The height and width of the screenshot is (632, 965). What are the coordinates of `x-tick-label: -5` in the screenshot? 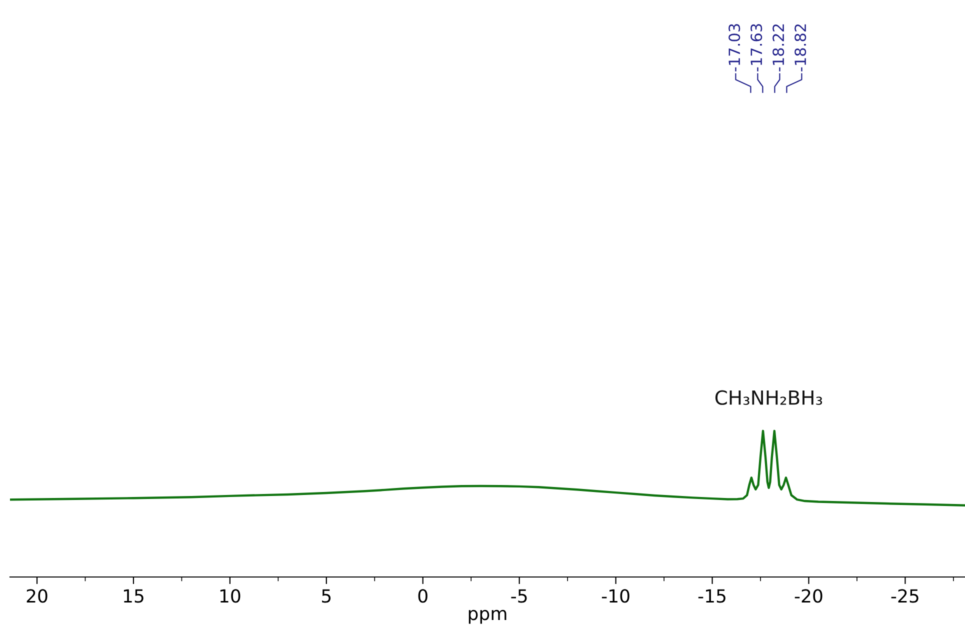 It's located at (519, 596).